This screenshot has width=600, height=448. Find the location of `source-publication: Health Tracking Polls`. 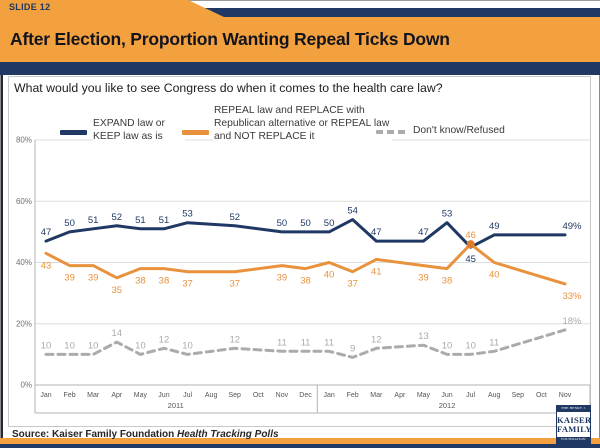

source-publication: Health Tracking Polls is located at coordinates (228, 434).